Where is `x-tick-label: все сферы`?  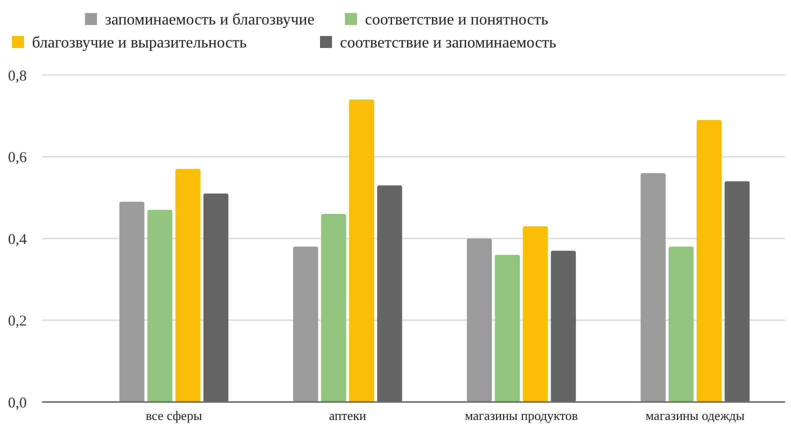
x-tick-label: все сферы is located at coordinates (174, 415).